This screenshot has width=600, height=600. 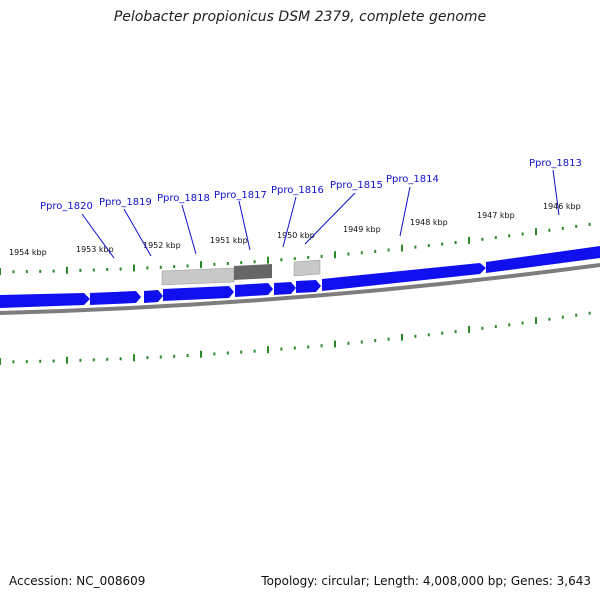 I want to click on gene-label: Ppro_1816, so click(x=297, y=190).